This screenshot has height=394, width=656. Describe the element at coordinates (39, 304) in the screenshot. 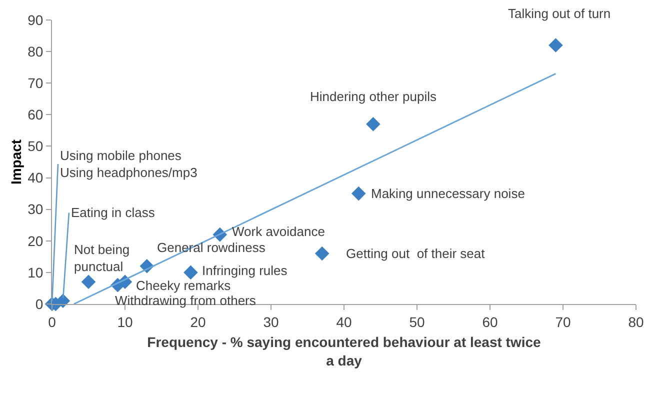

I see `y-tick-label: 0` at that location.